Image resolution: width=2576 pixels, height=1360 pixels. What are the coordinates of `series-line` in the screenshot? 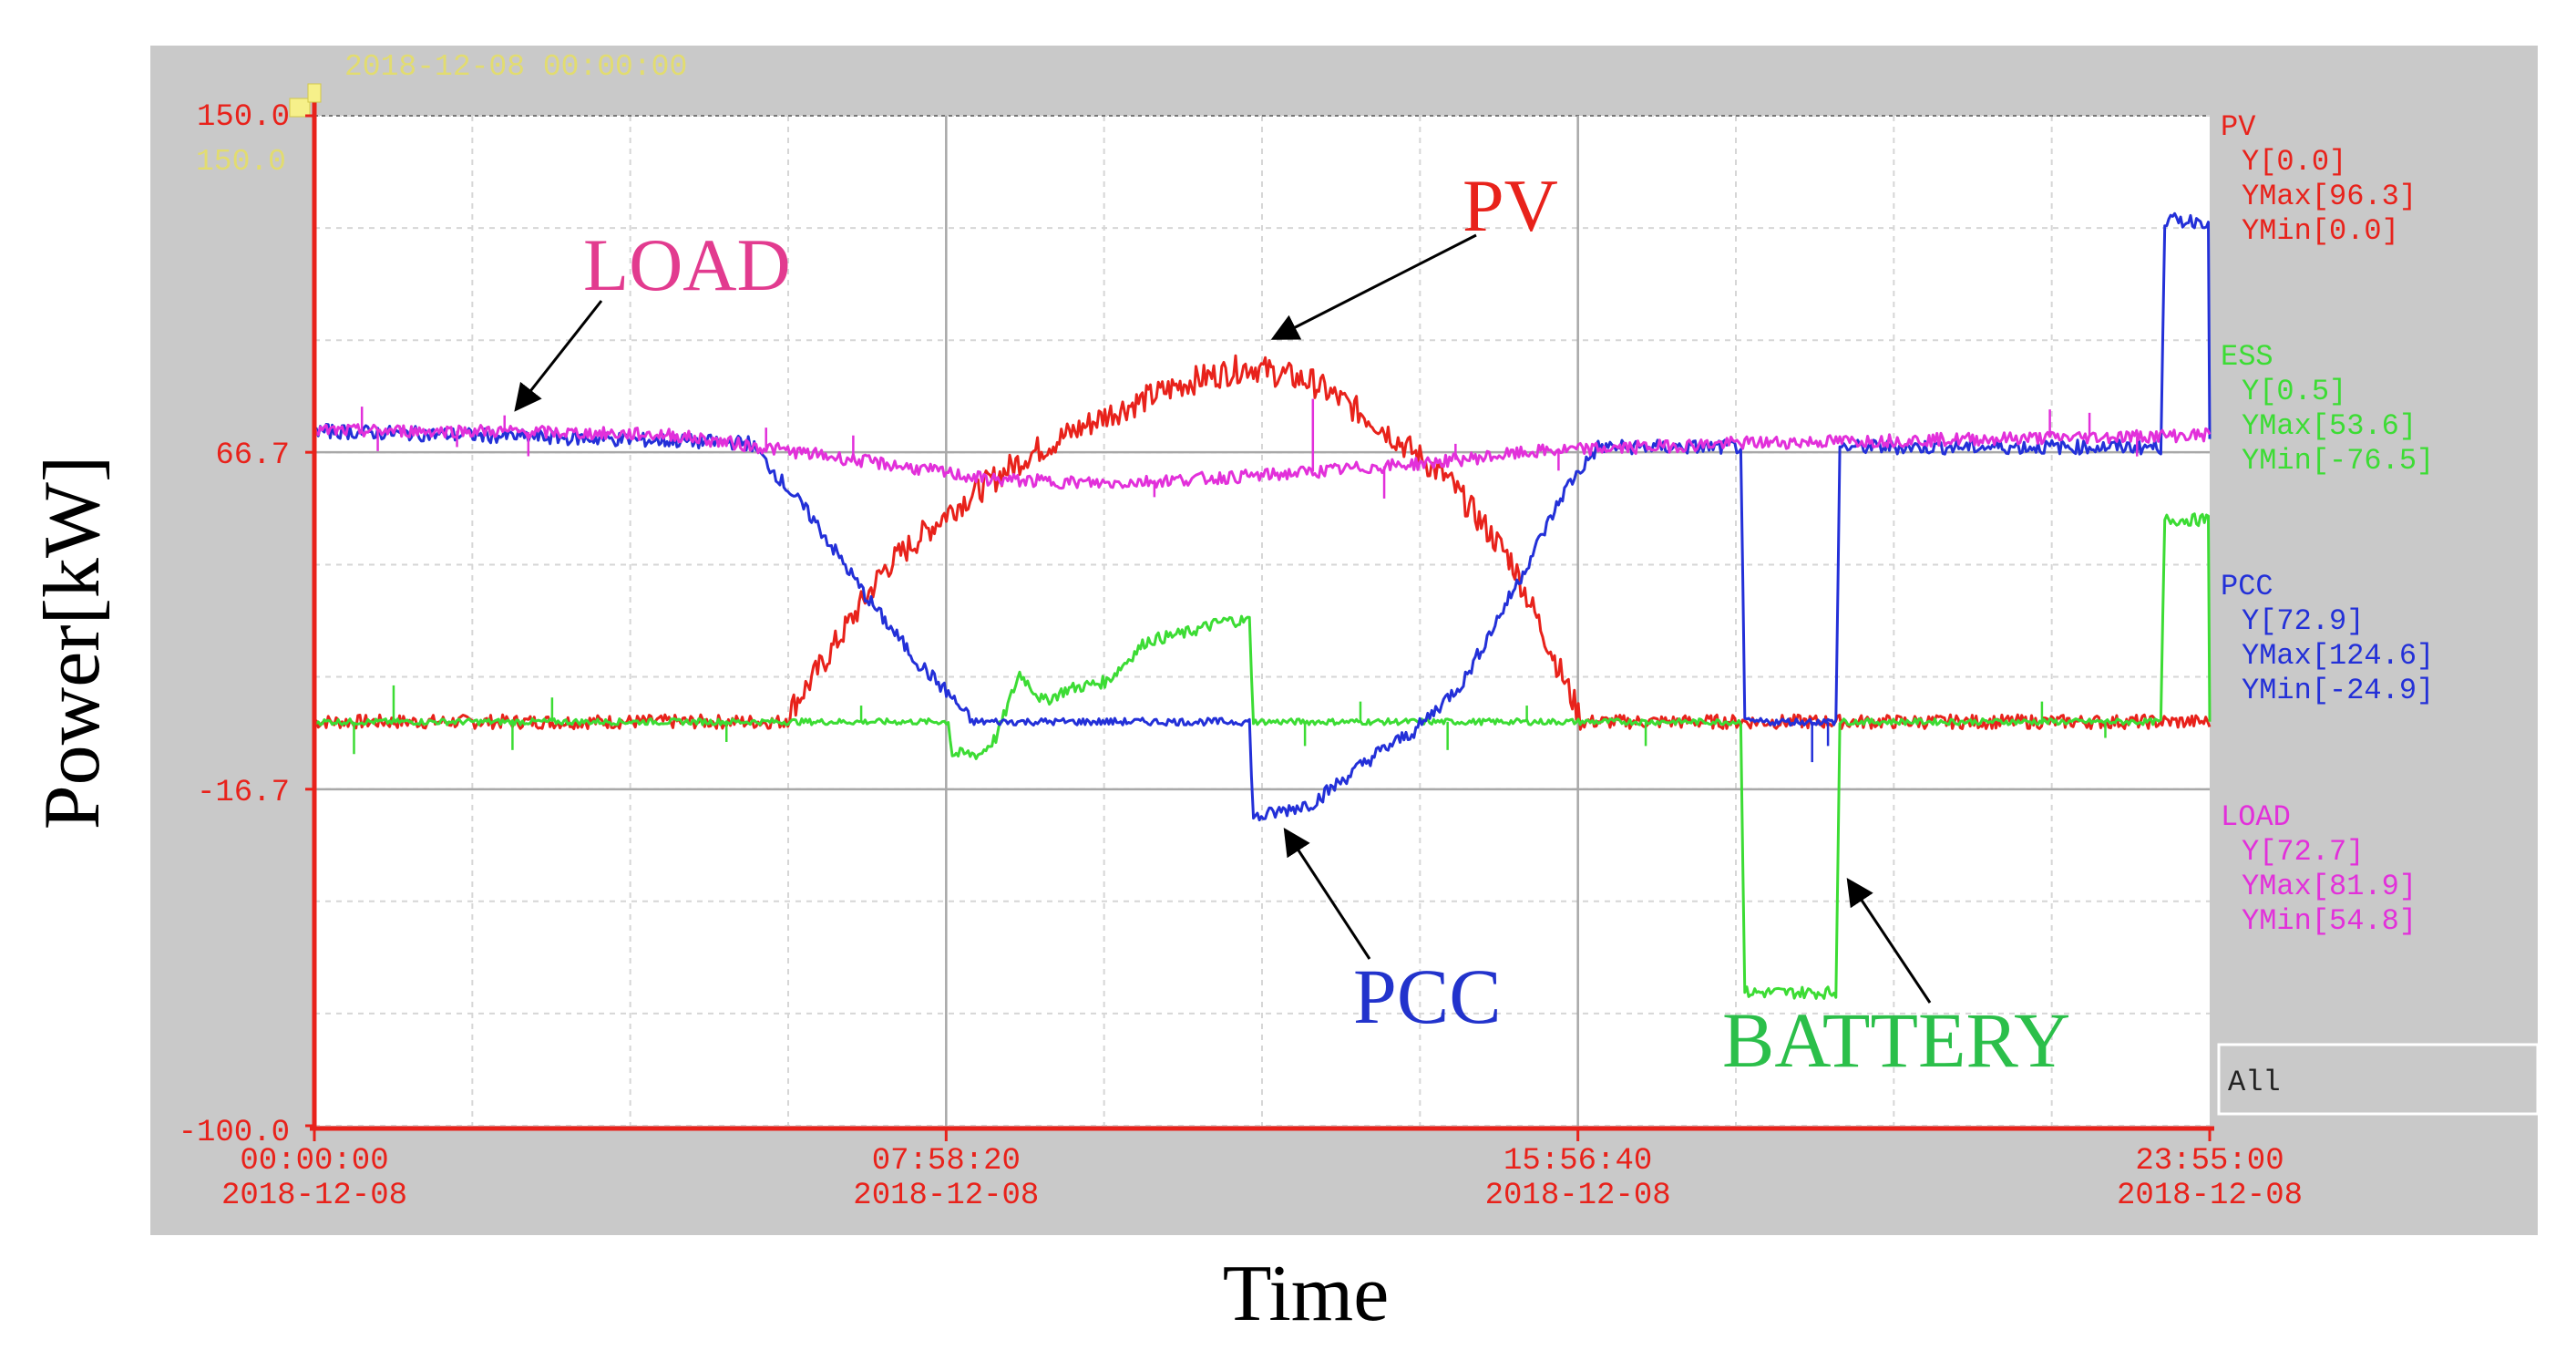 It's located at (1262, 457).